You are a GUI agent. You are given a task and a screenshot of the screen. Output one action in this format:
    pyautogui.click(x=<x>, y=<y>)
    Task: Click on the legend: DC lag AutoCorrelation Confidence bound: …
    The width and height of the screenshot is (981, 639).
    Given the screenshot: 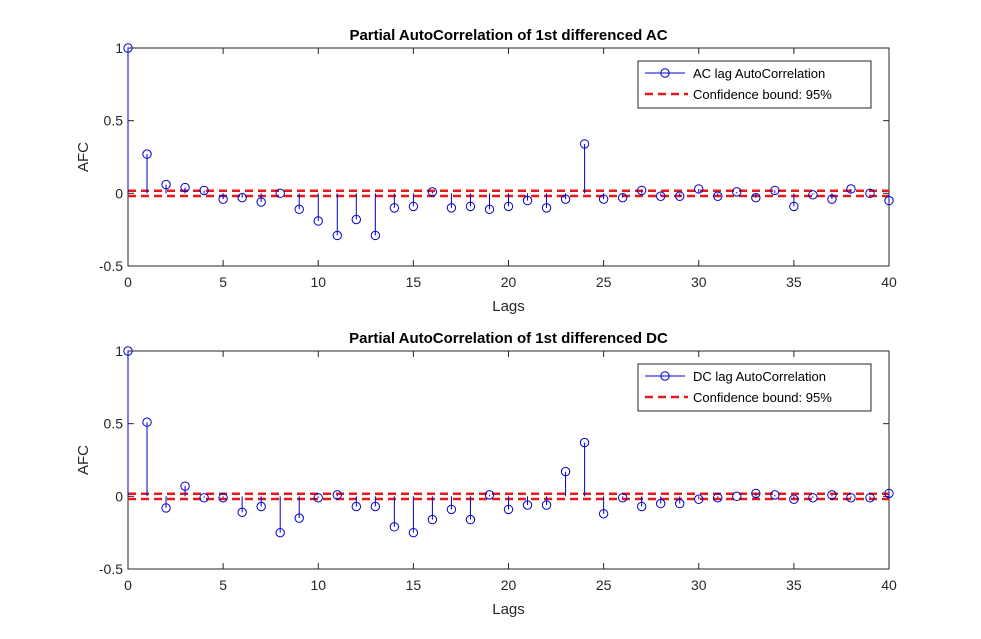 What is the action you would take?
    pyautogui.click(x=754, y=387)
    